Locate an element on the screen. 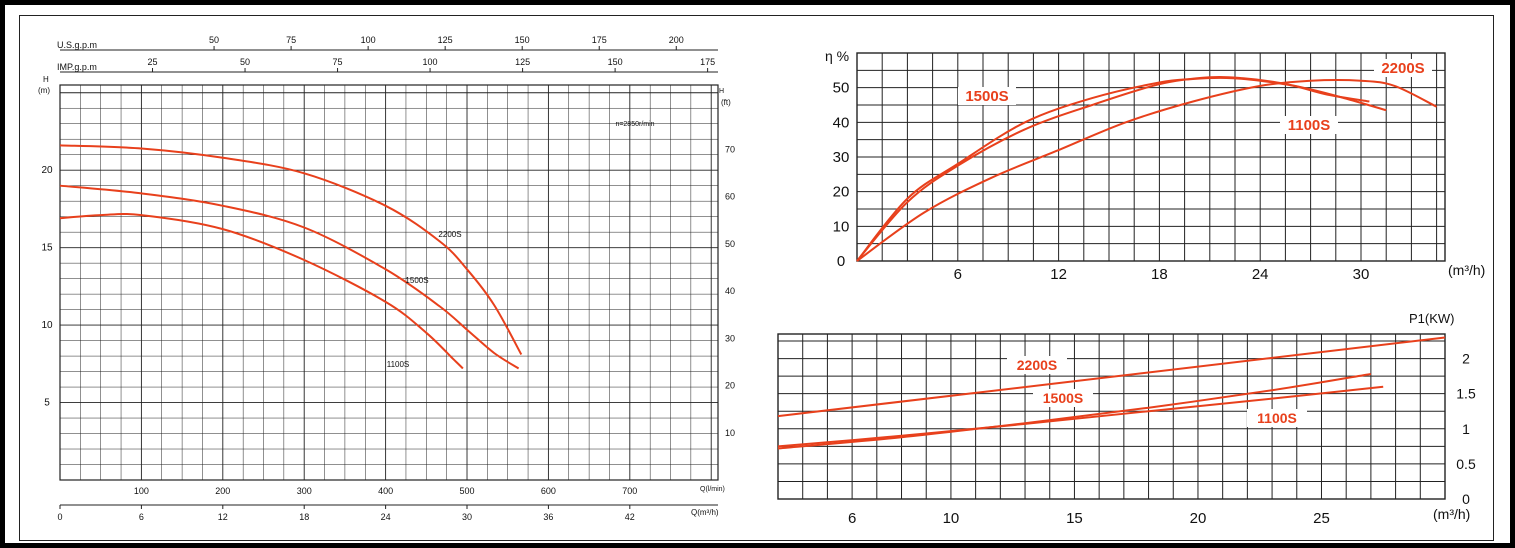 Image resolution: width=1515 pixels, height=548 pixels. pwr-x-tick-label: 6 is located at coordinates (852, 518).